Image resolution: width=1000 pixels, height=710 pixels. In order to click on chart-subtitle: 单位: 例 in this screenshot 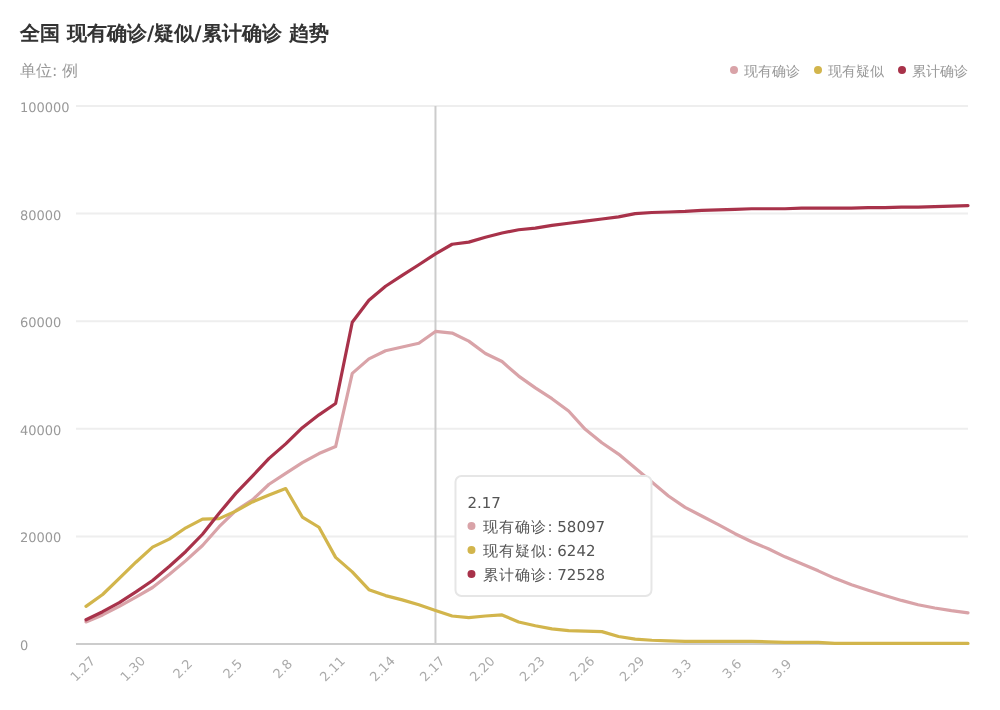, I will do `click(49, 71)`.